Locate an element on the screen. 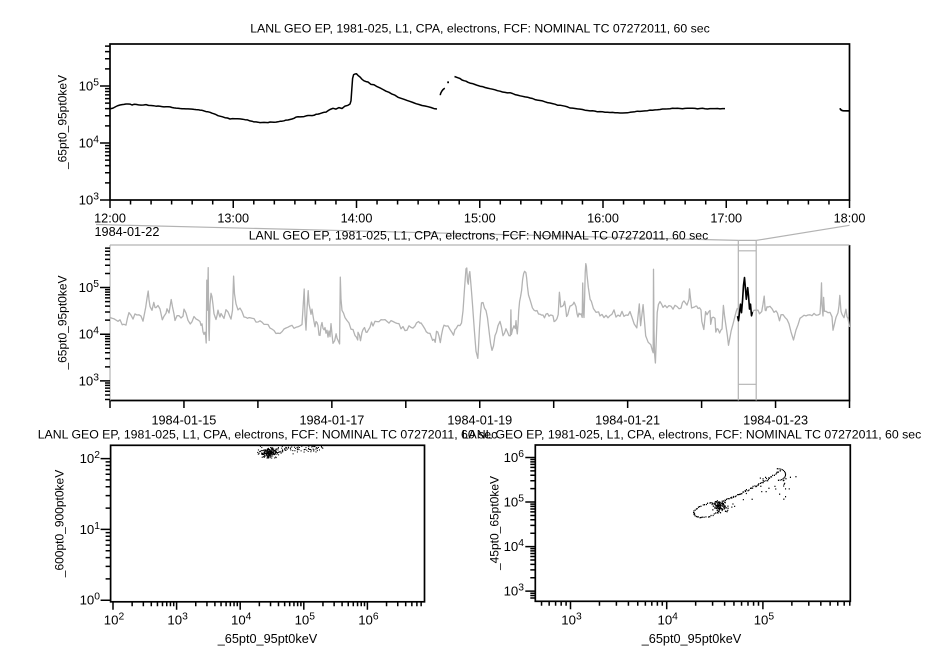 The height and width of the screenshot is (652, 926). svg-text: 1984-01-23 is located at coordinates (775, 420).